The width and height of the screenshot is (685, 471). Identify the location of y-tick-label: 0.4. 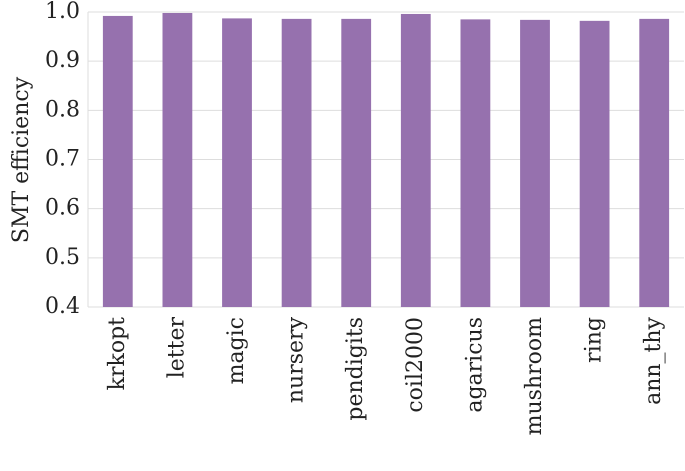
(62, 306).